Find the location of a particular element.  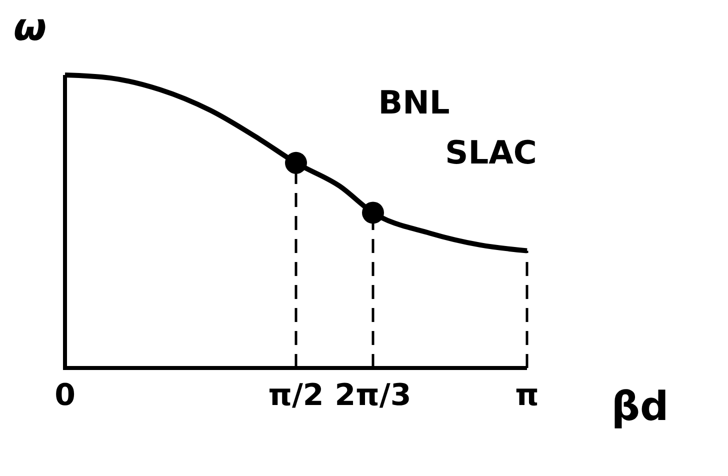

x-tick-label: 2π/3 is located at coordinates (373, 395).